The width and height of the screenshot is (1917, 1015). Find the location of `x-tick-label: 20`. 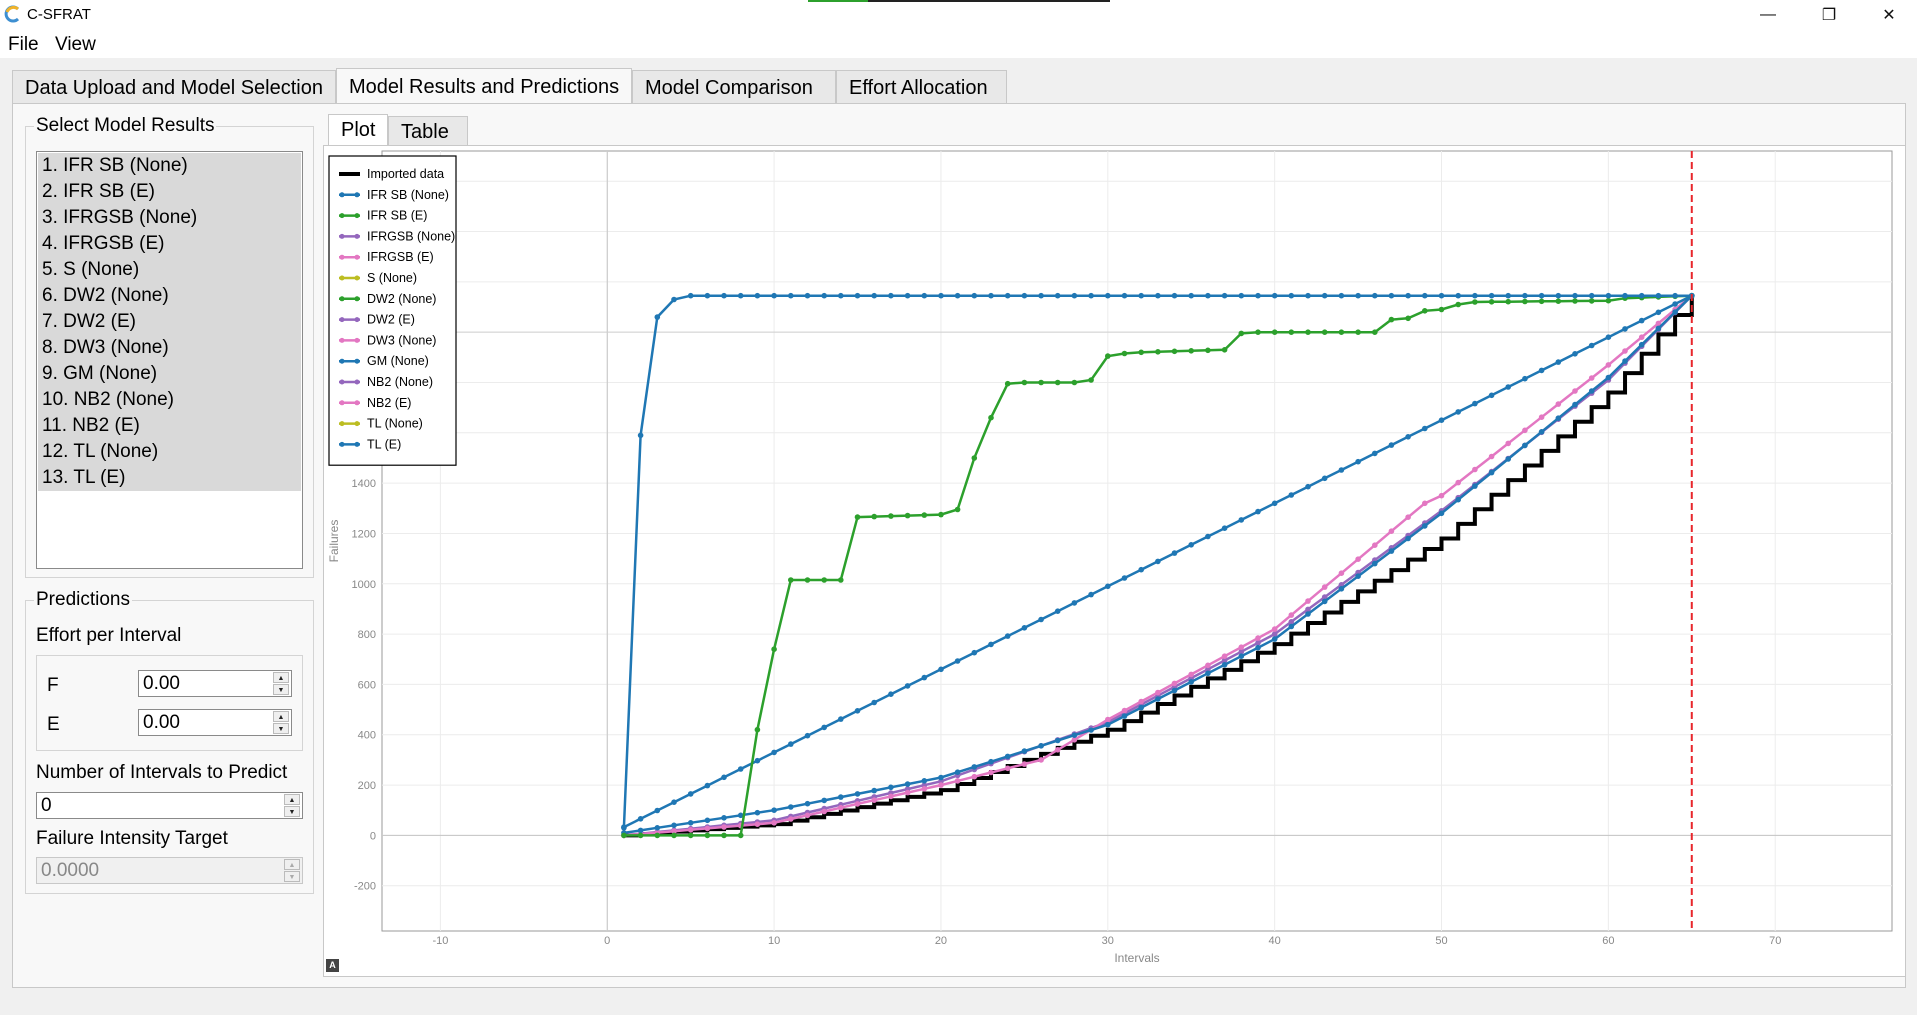

x-tick-label: 20 is located at coordinates (941, 941).